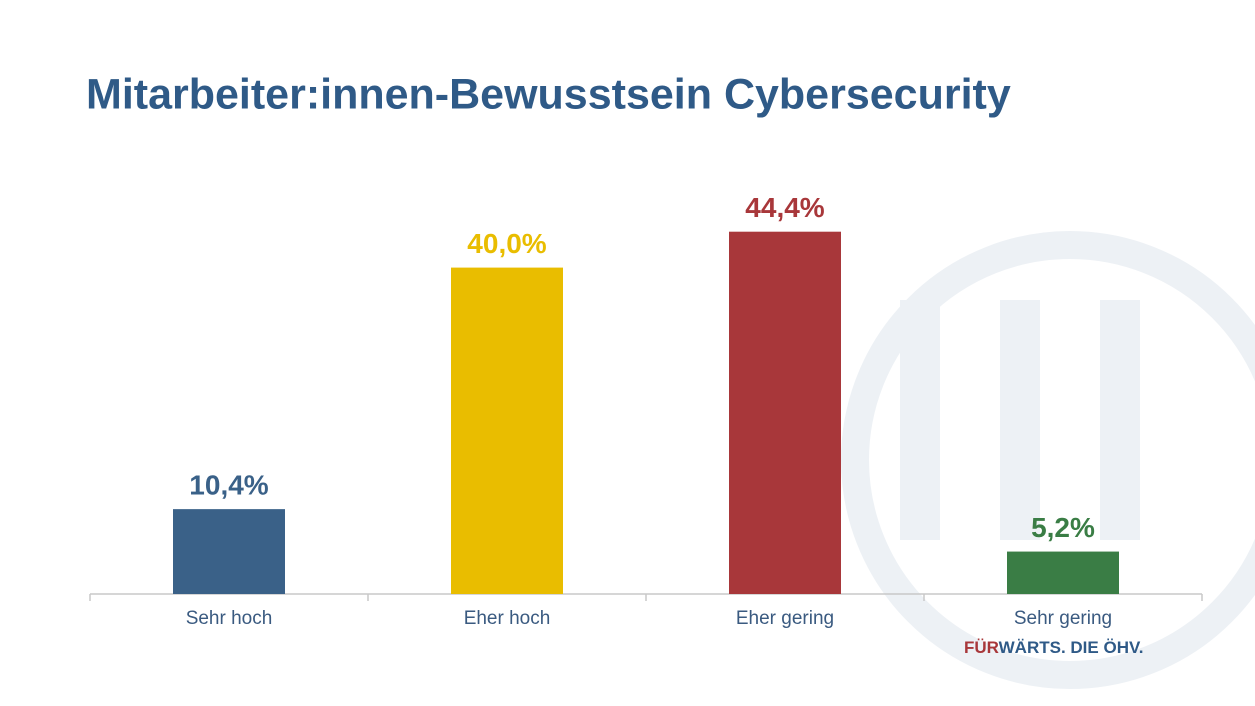 The width and height of the screenshot is (1255, 706). Describe the element at coordinates (784, 207) in the screenshot. I see `value-label: 44,4%` at that location.